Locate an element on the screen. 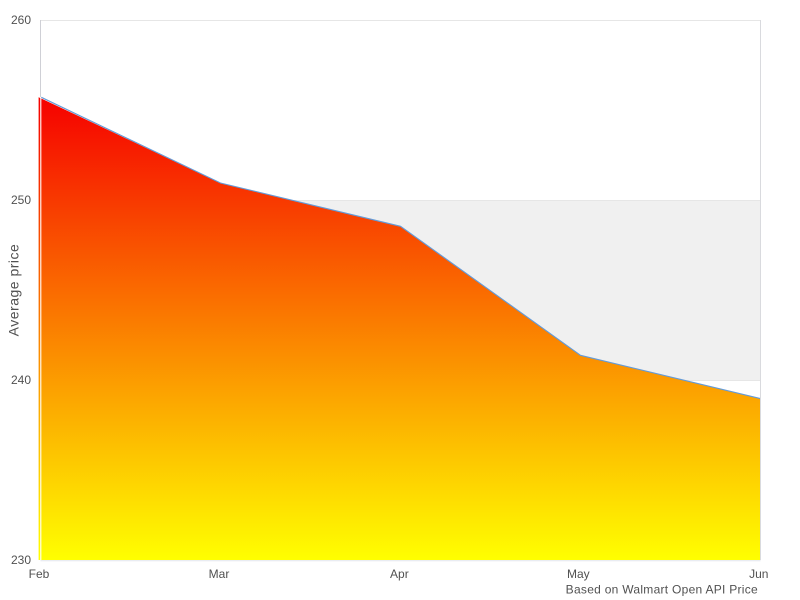 The image size is (800, 600). svg-text: 240 is located at coordinates (21, 380).